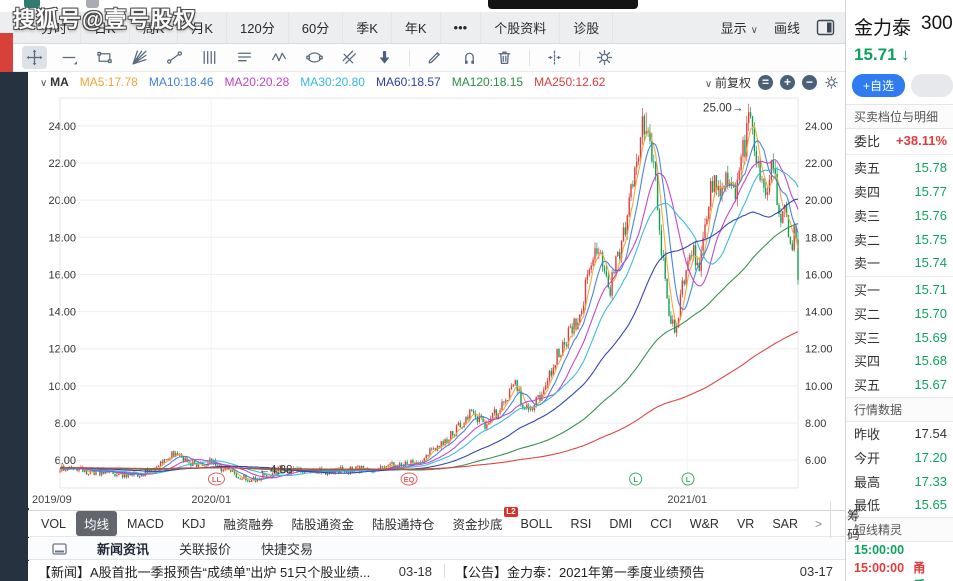  What do you see at coordinates (831, 82) in the screenshot?
I see `chart-settings-gear-icon` at bounding box center [831, 82].